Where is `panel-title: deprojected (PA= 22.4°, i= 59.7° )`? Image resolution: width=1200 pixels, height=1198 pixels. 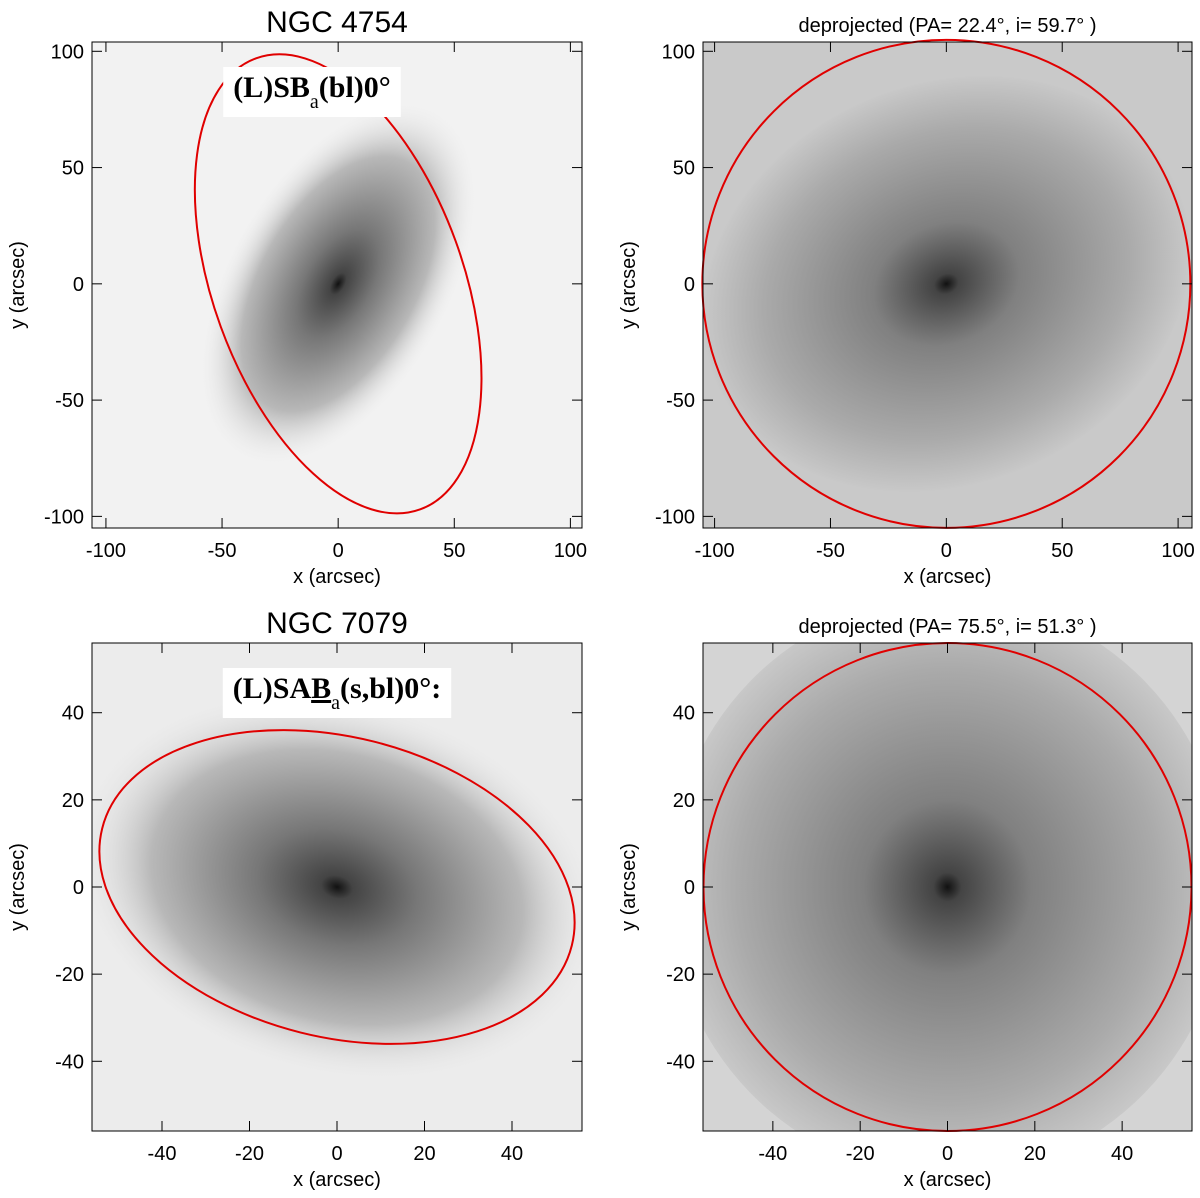
panel-title: deprojected (PA= 22.4°, i= 59.7° ) is located at coordinates (947, 26).